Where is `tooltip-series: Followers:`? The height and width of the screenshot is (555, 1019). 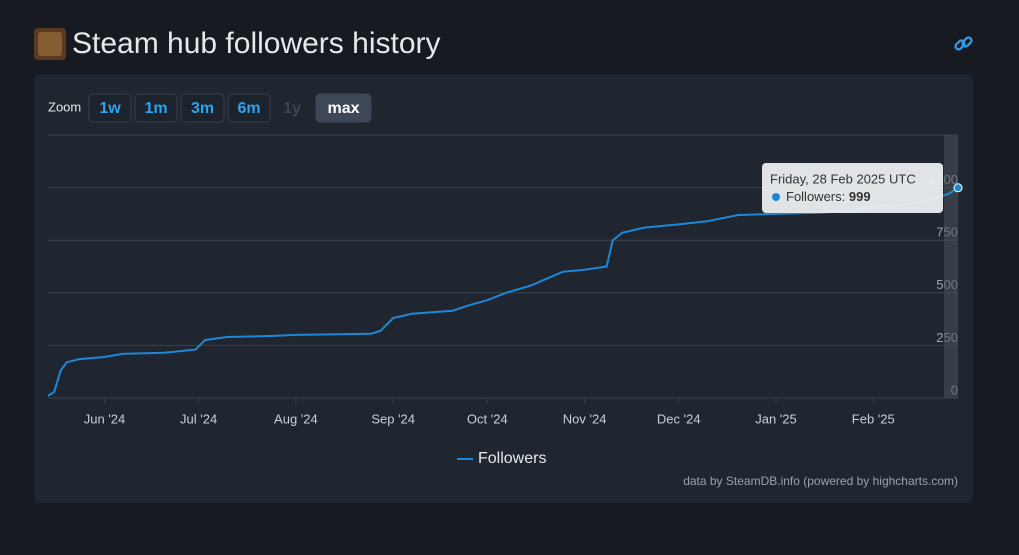 tooltip-series: Followers: is located at coordinates (815, 196).